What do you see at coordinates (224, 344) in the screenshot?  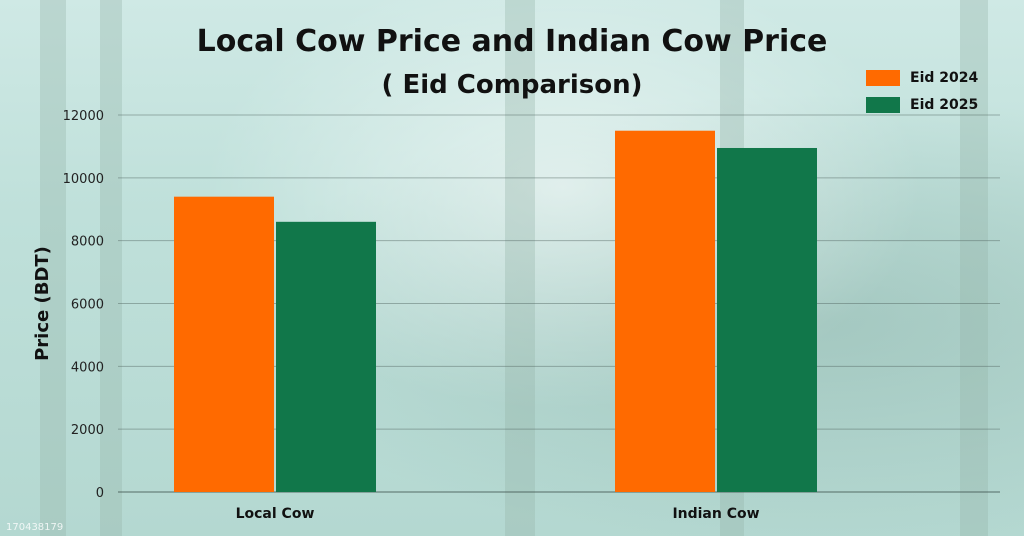 I see `bar-local-cow-eid-2024` at bounding box center [224, 344].